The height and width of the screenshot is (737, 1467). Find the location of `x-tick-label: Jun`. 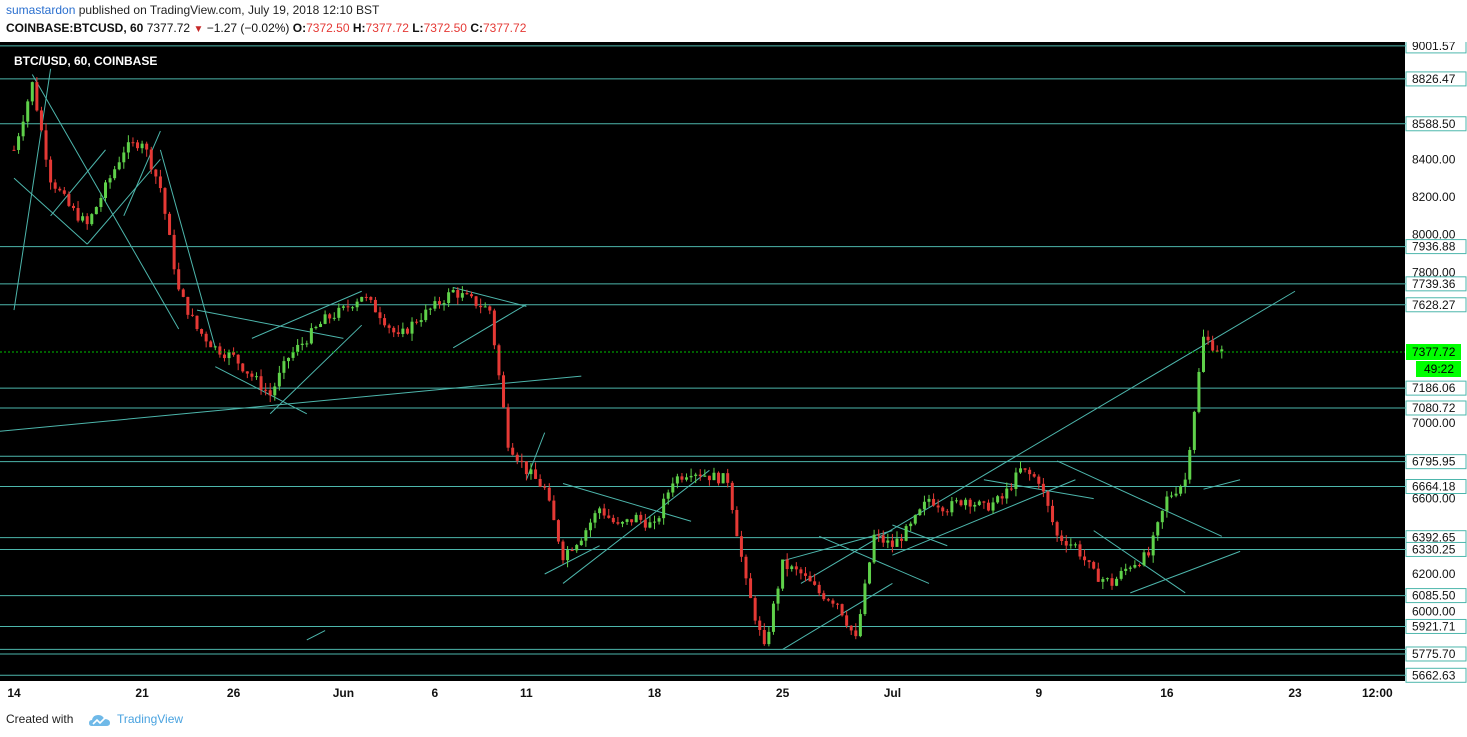

x-tick-label: Jun is located at coordinates (343, 693).